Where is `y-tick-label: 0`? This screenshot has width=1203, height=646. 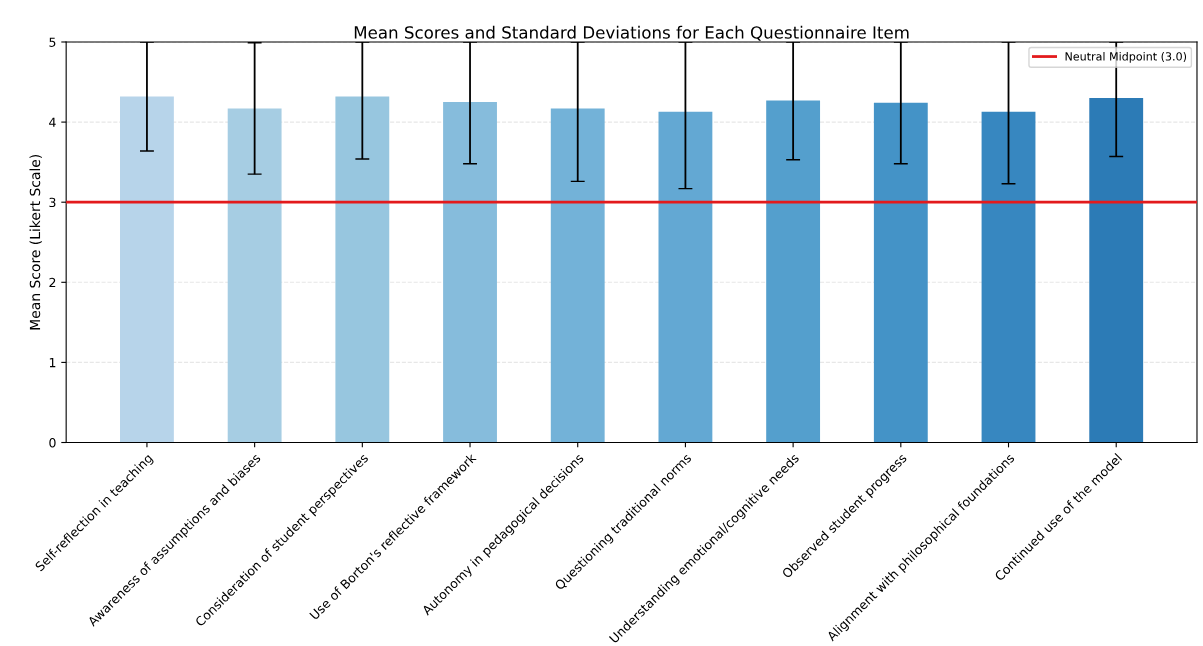
y-tick-label: 0 is located at coordinates (52, 442).